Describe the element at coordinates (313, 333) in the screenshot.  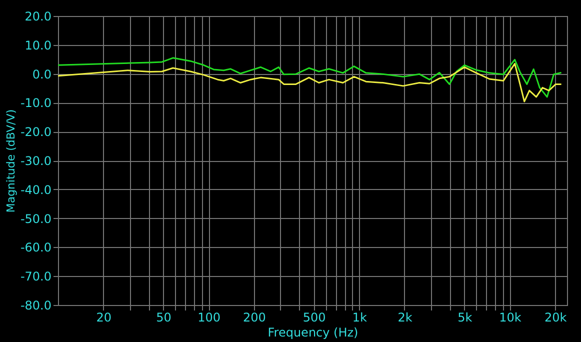
I see `x-axis-title: Frequency (Hz)` at that location.